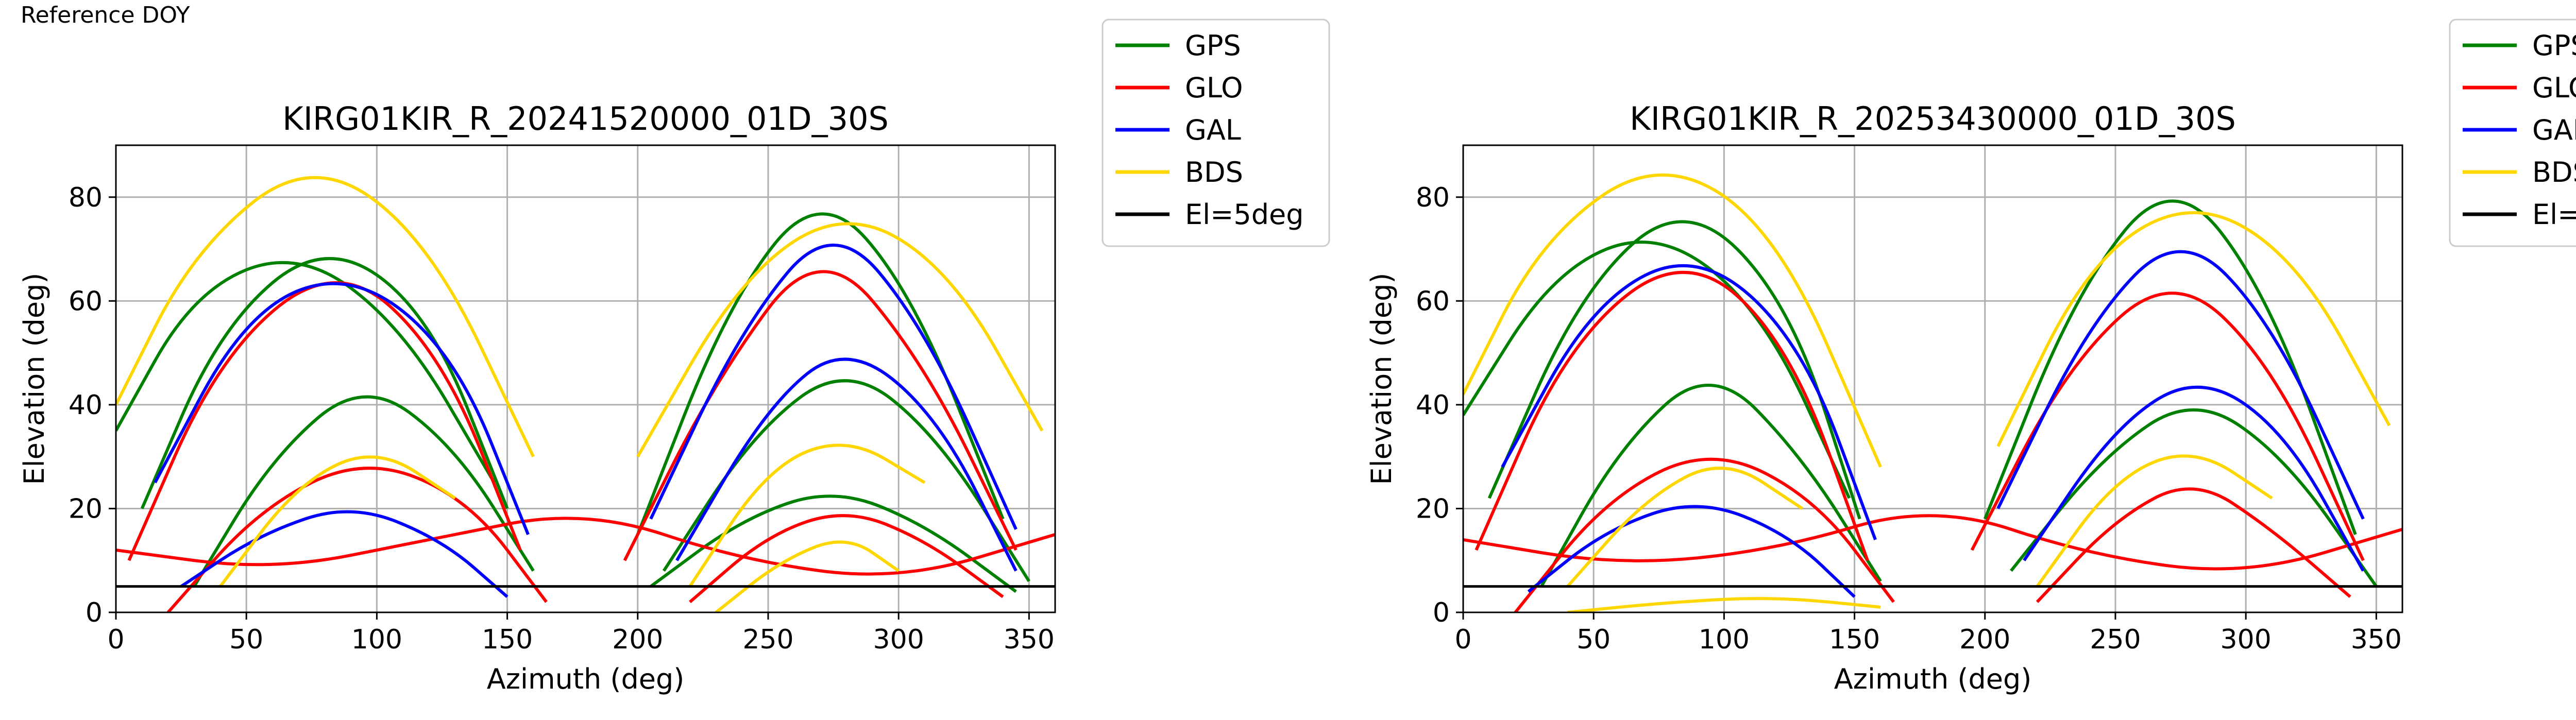 The height and width of the screenshot is (720, 2576). Describe the element at coordinates (585, 119) in the screenshot. I see `chart-title: KIRG01KIR_R_20241520000_01D_30S` at that location.